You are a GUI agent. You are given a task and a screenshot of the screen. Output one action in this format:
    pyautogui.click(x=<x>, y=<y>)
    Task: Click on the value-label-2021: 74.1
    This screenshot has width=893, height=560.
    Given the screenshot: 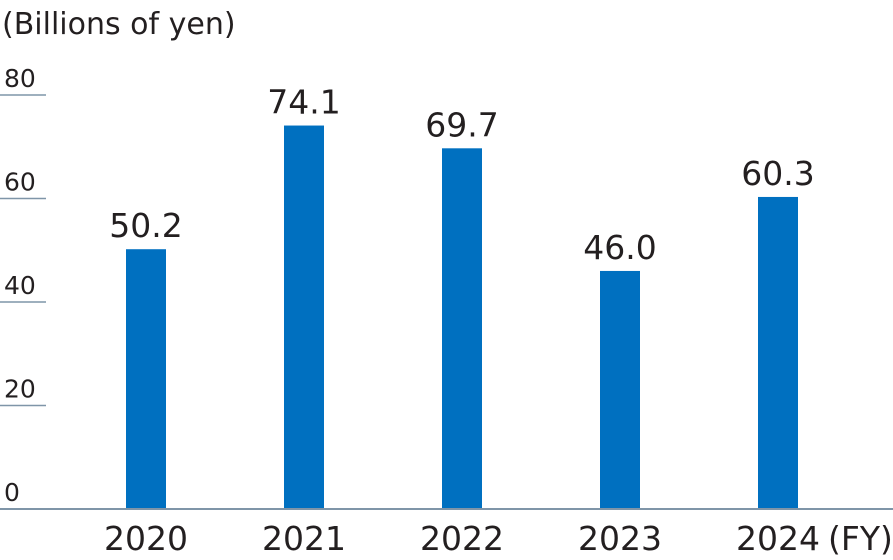 What is the action you would take?
    pyautogui.click(x=303, y=102)
    